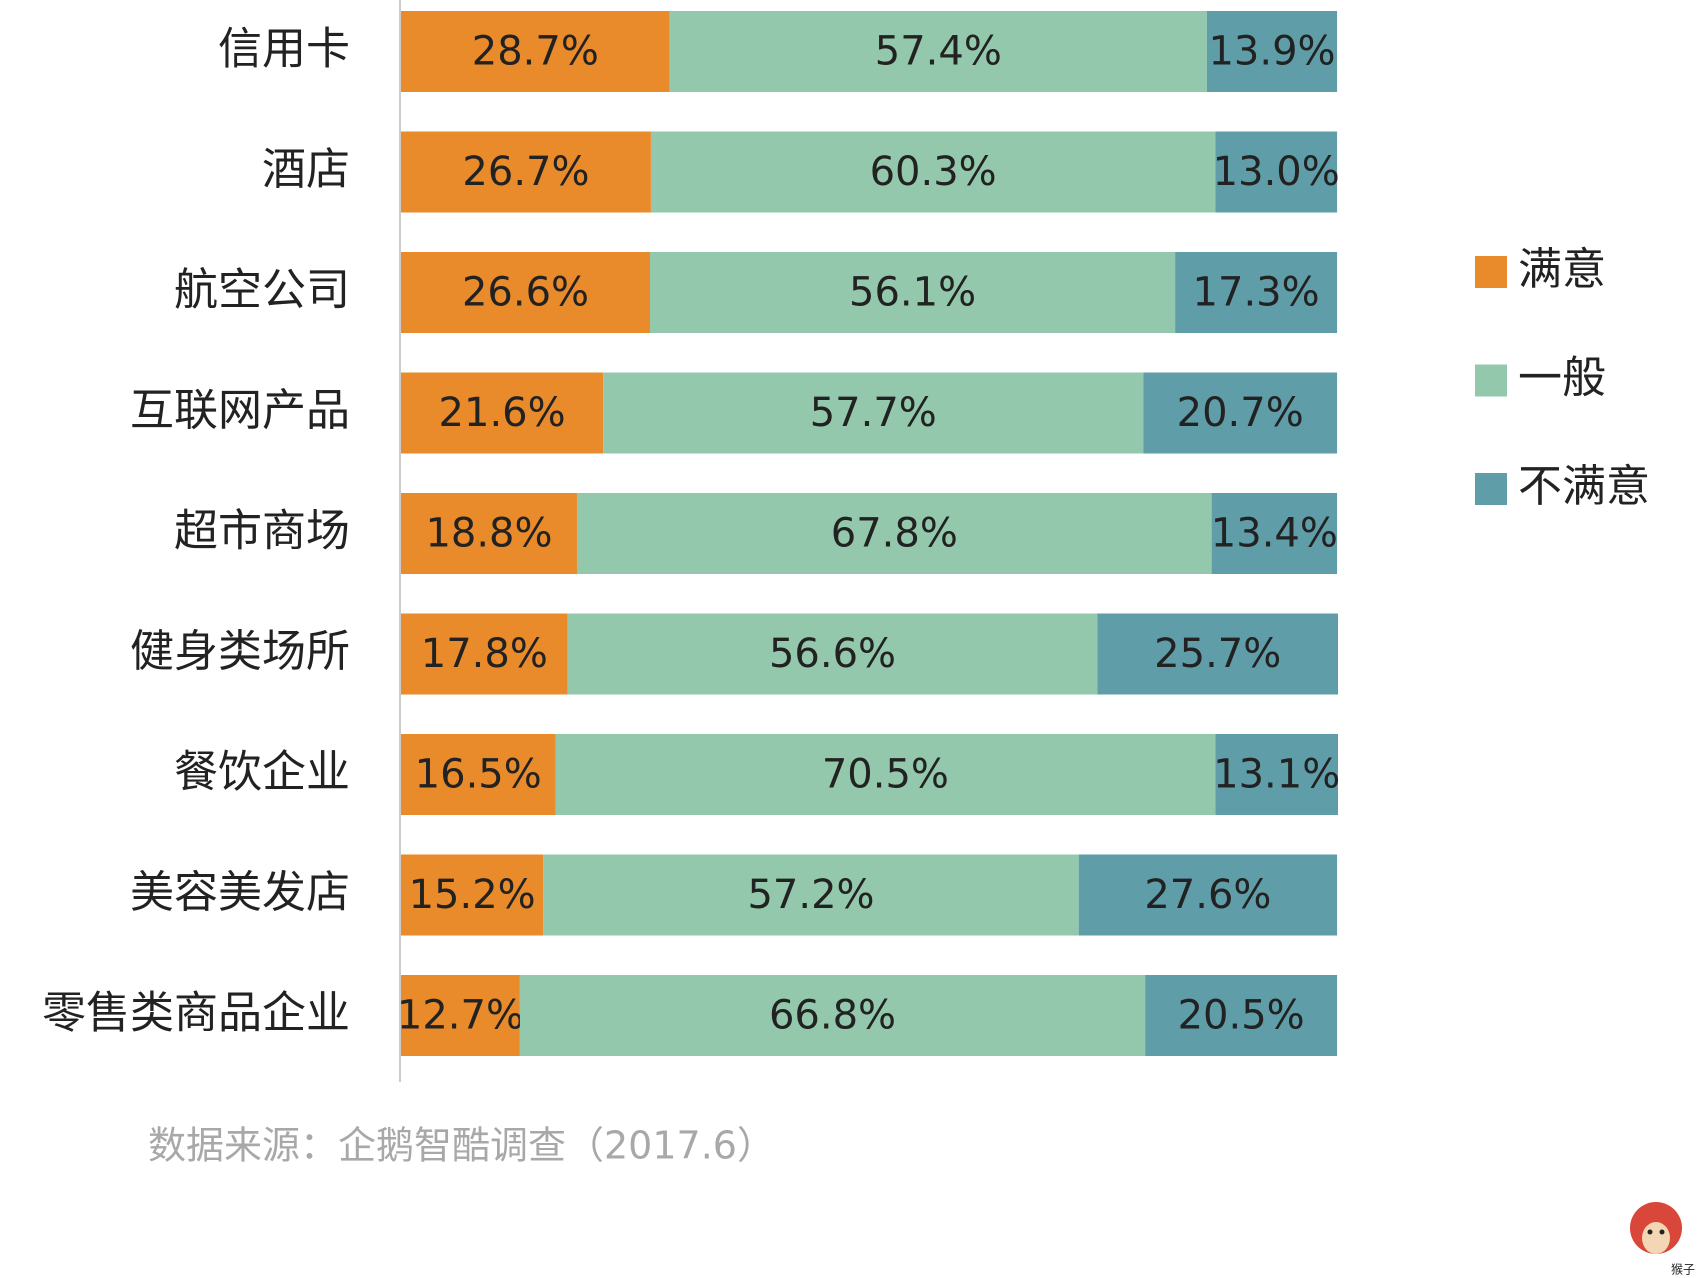 This screenshot has width=1703, height=1278. Describe the element at coordinates (1562, 269) in the screenshot. I see `legend-label: 满意` at that location.